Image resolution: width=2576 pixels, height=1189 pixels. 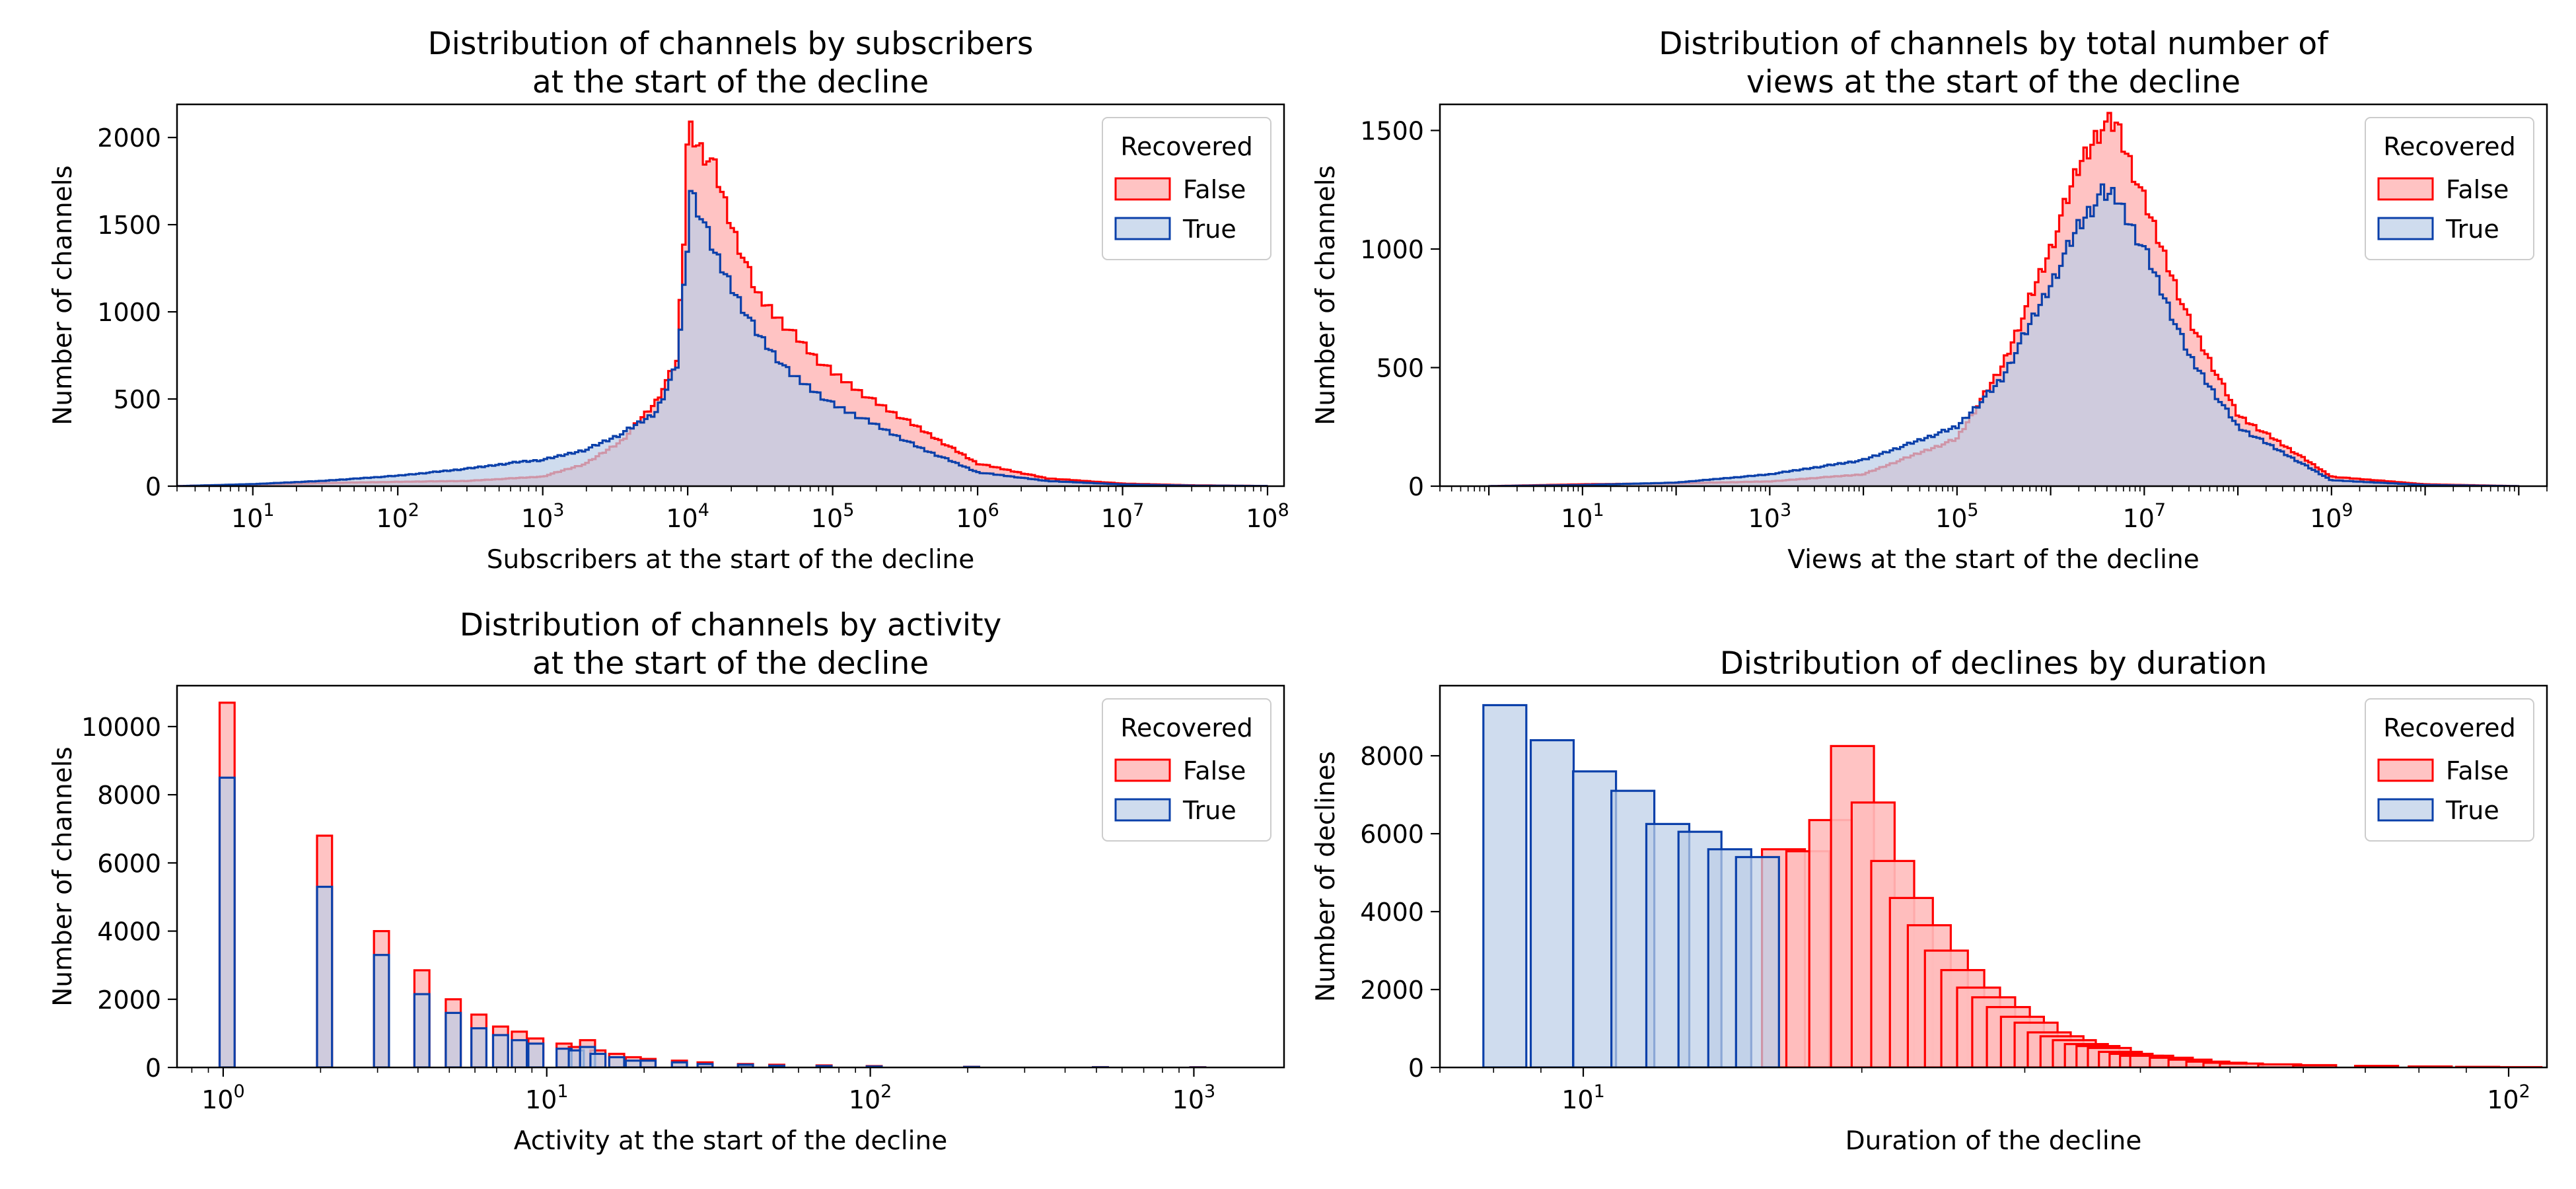 What do you see at coordinates (731, 82) in the screenshot?
I see `chart-title-line: at the start of the decline` at bounding box center [731, 82].